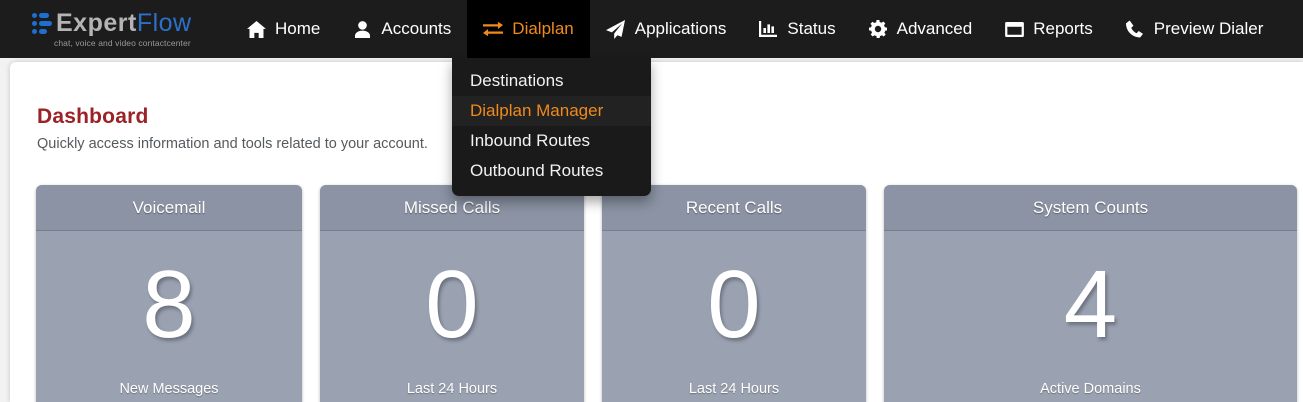 This screenshot has height=402, width=1303. What do you see at coordinates (1090, 208) in the screenshot?
I see `card-title: System Counts` at bounding box center [1090, 208].